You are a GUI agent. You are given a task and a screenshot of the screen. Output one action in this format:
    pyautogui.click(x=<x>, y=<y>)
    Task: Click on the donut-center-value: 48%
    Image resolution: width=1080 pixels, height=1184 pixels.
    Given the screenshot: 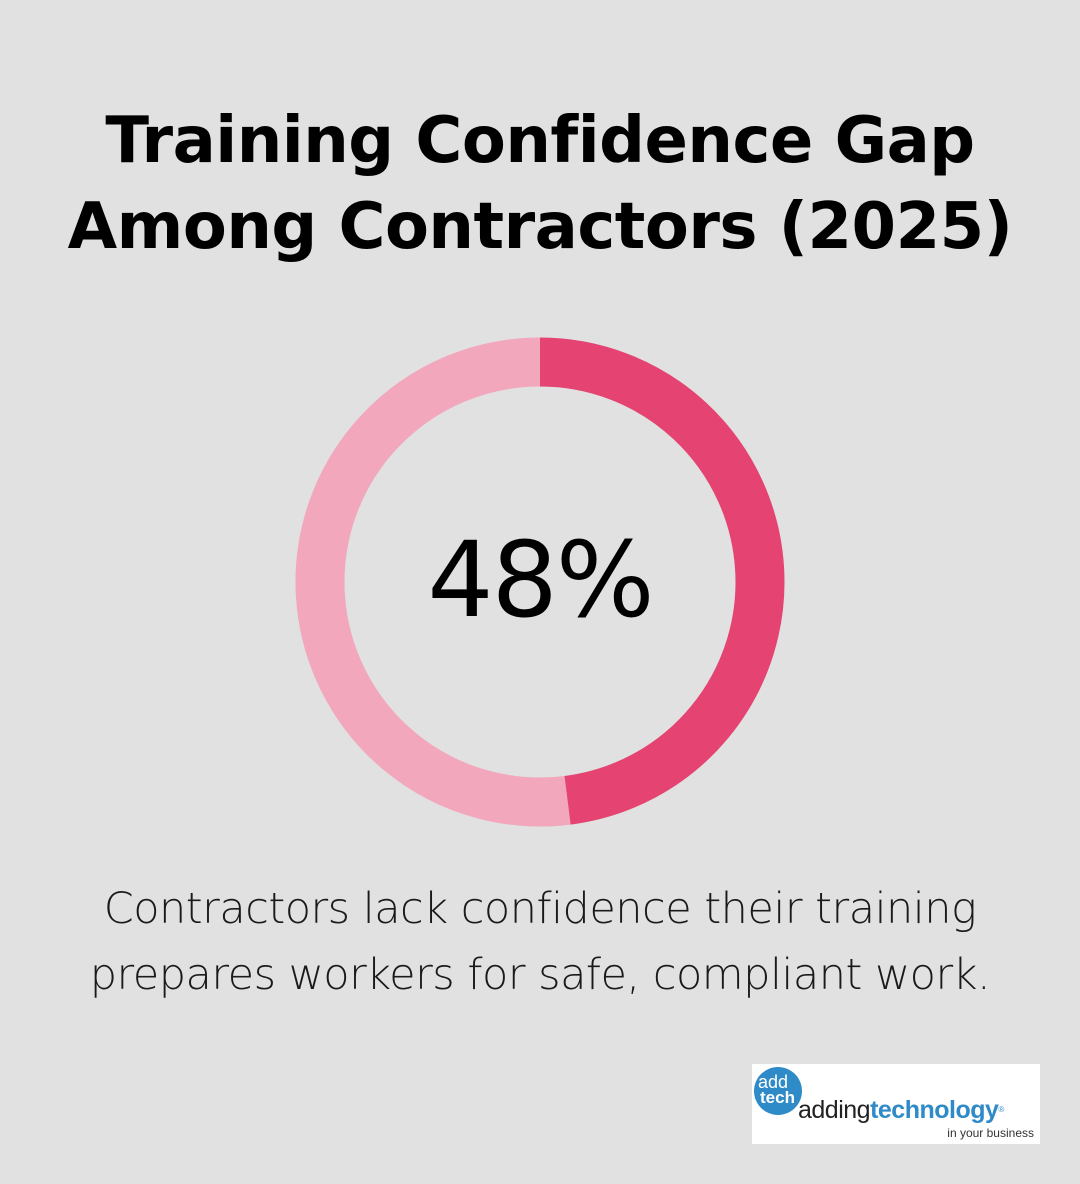 What is the action you would take?
    pyautogui.click(x=540, y=580)
    